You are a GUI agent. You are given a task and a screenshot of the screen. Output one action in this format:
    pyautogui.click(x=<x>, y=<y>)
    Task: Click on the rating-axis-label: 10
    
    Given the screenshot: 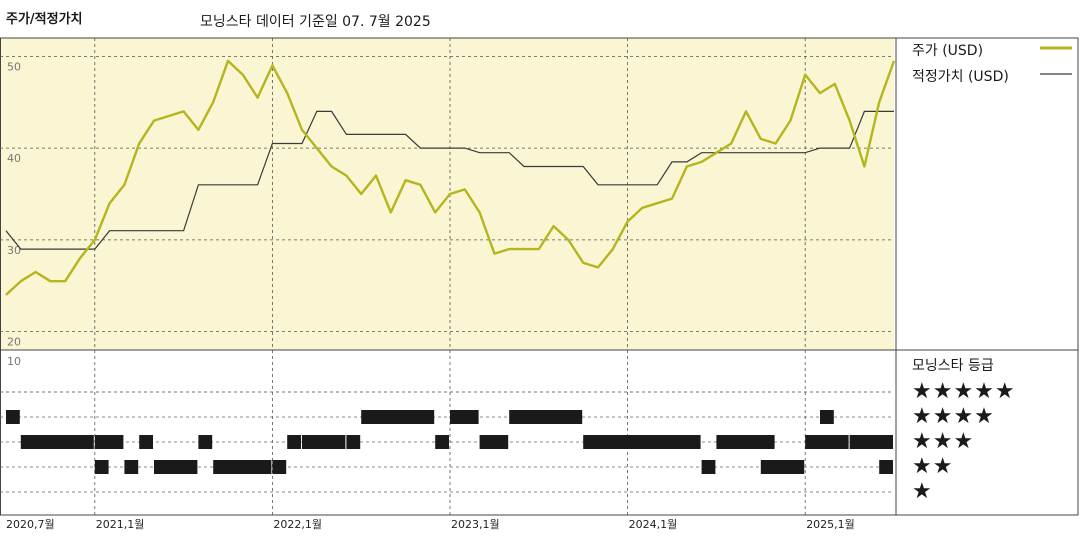 What is the action you would take?
    pyautogui.click(x=14, y=361)
    